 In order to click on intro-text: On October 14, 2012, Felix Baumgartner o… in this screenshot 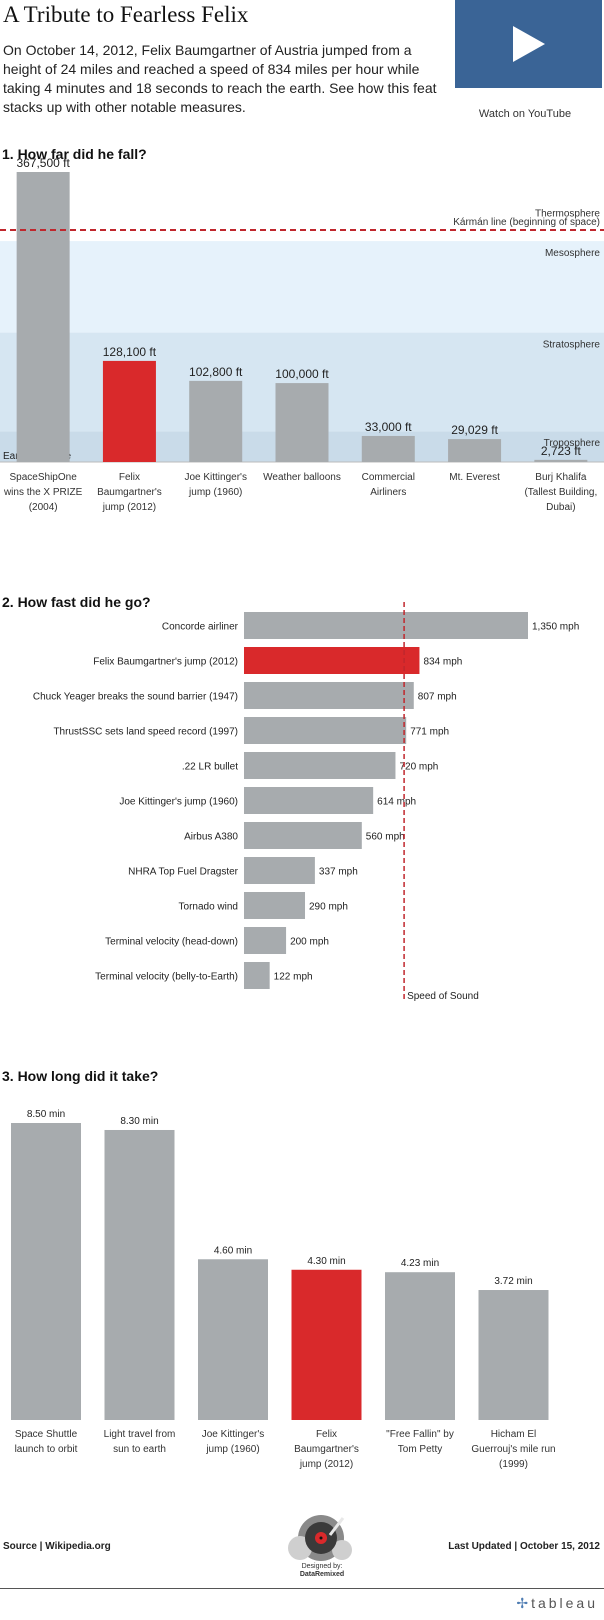, I will do `click(220, 78)`.